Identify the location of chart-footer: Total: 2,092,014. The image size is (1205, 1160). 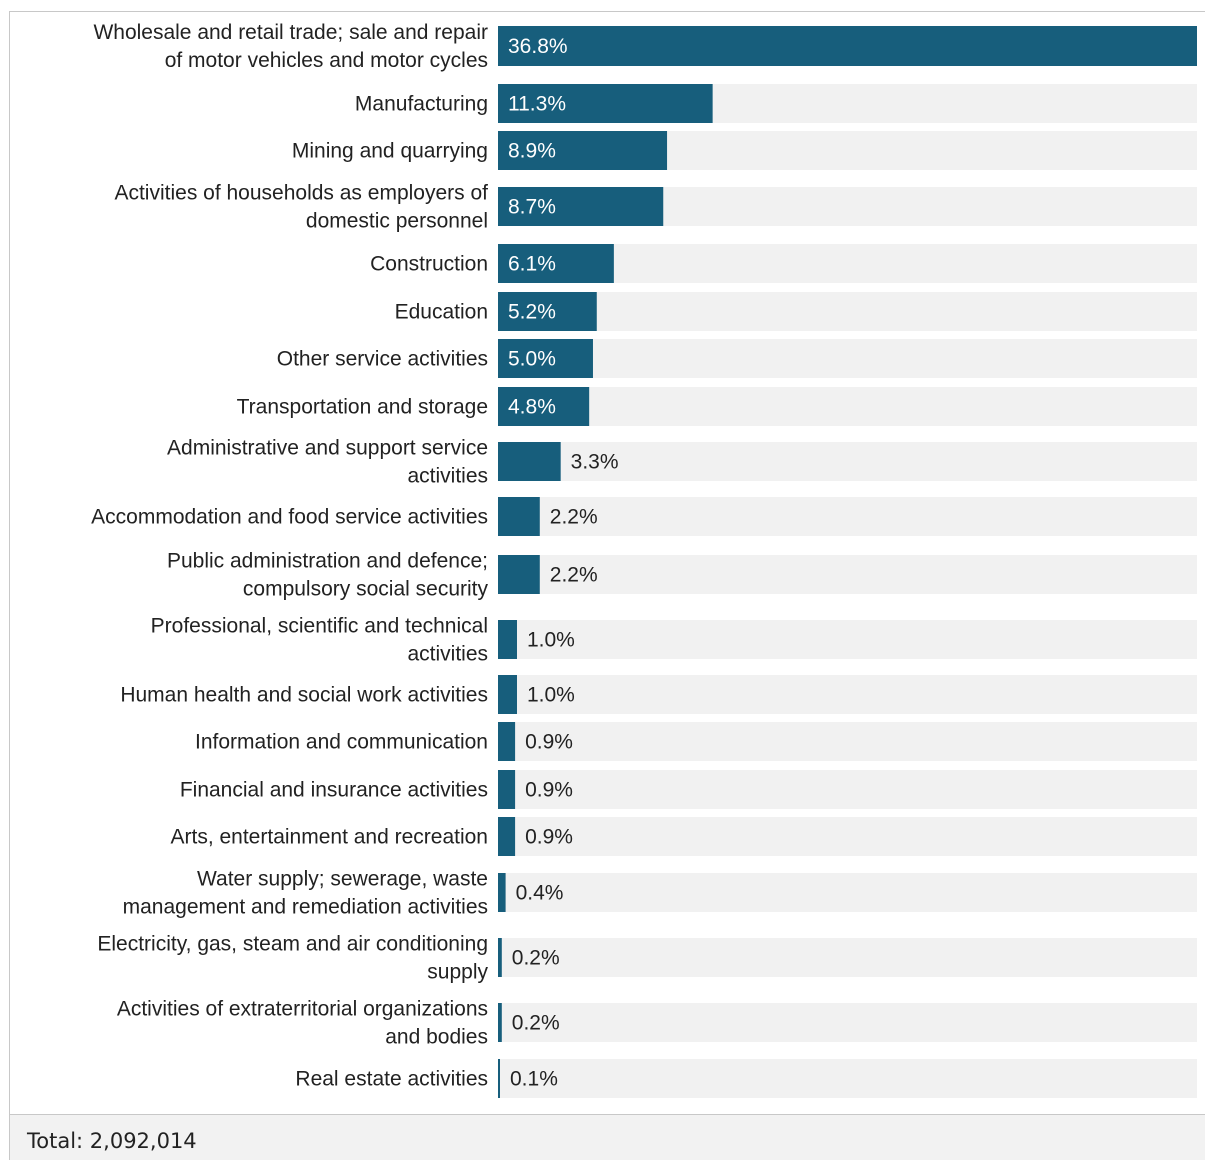
(607, 1137).